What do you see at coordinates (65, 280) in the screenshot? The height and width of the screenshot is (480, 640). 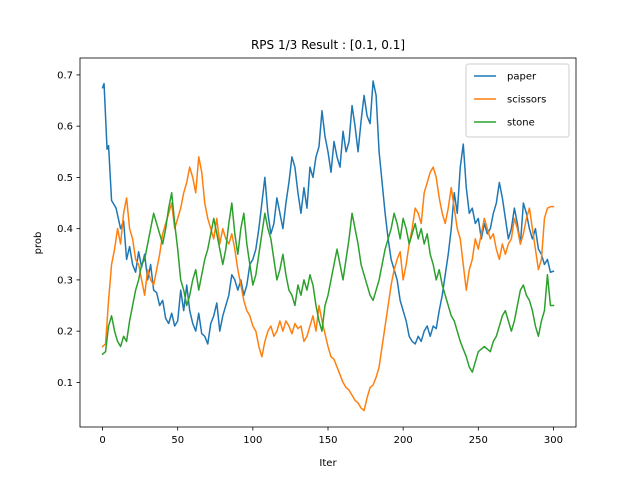 I see `y-tick-label: 0.3` at bounding box center [65, 280].